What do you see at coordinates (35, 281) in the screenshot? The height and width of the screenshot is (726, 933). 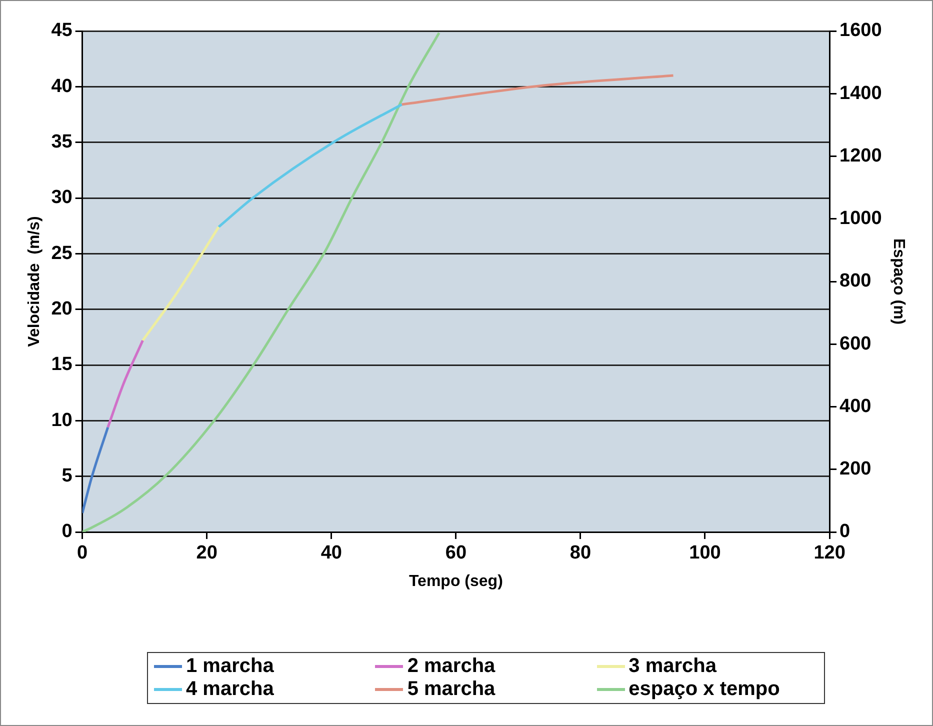 I see `y-axis-title: Velocidade (m/s)` at bounding box center [35, 281].